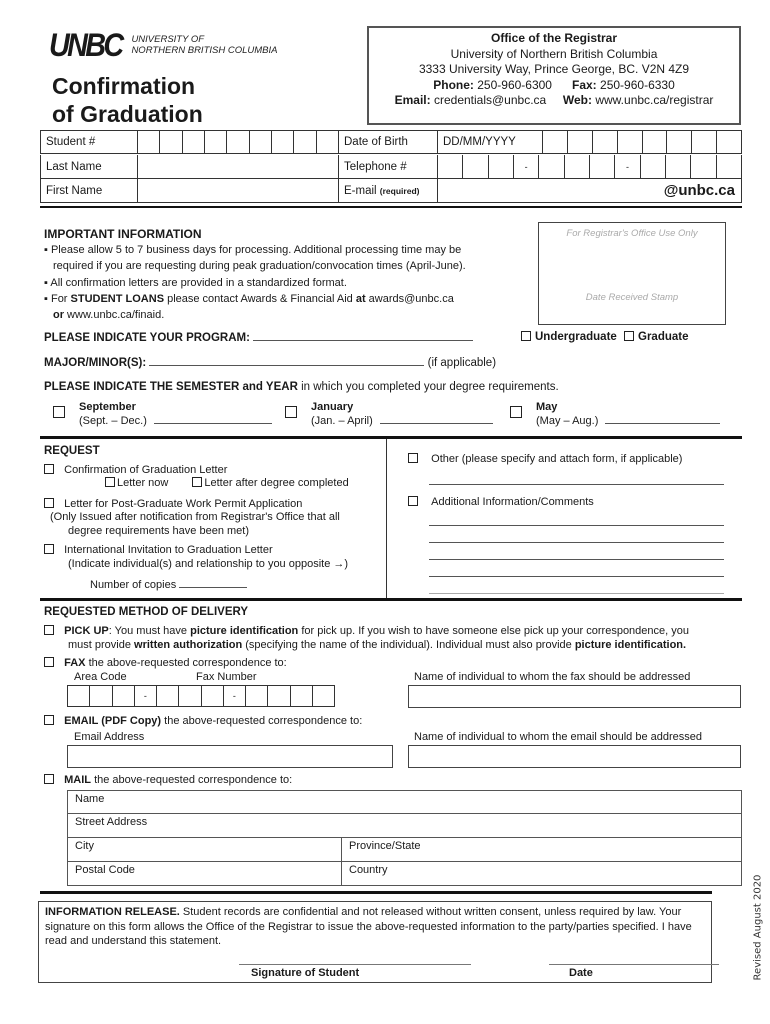 This screenshot has height=1024, width=770. What do you see at coordinates (391, 207) in the screenshot?
I see `divider` at bounding box center [391, 207].